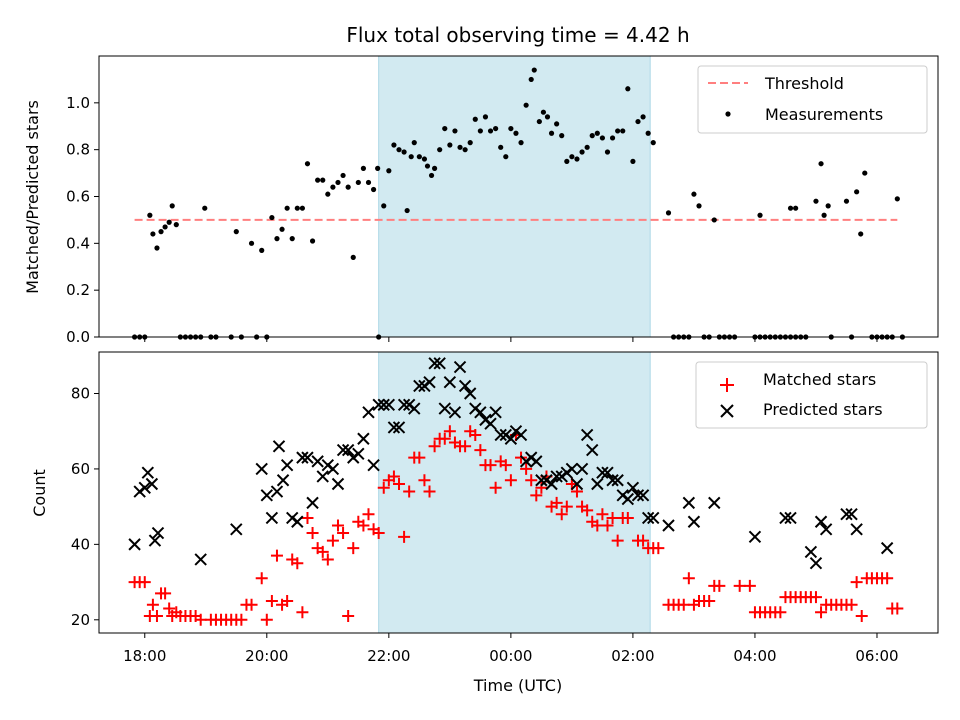 The width and height of the screenshot is (960, 720). Describe the element at coordinates (804, 83) in the screenshot. I see `legend-threshold-label: Threshold` at that location.